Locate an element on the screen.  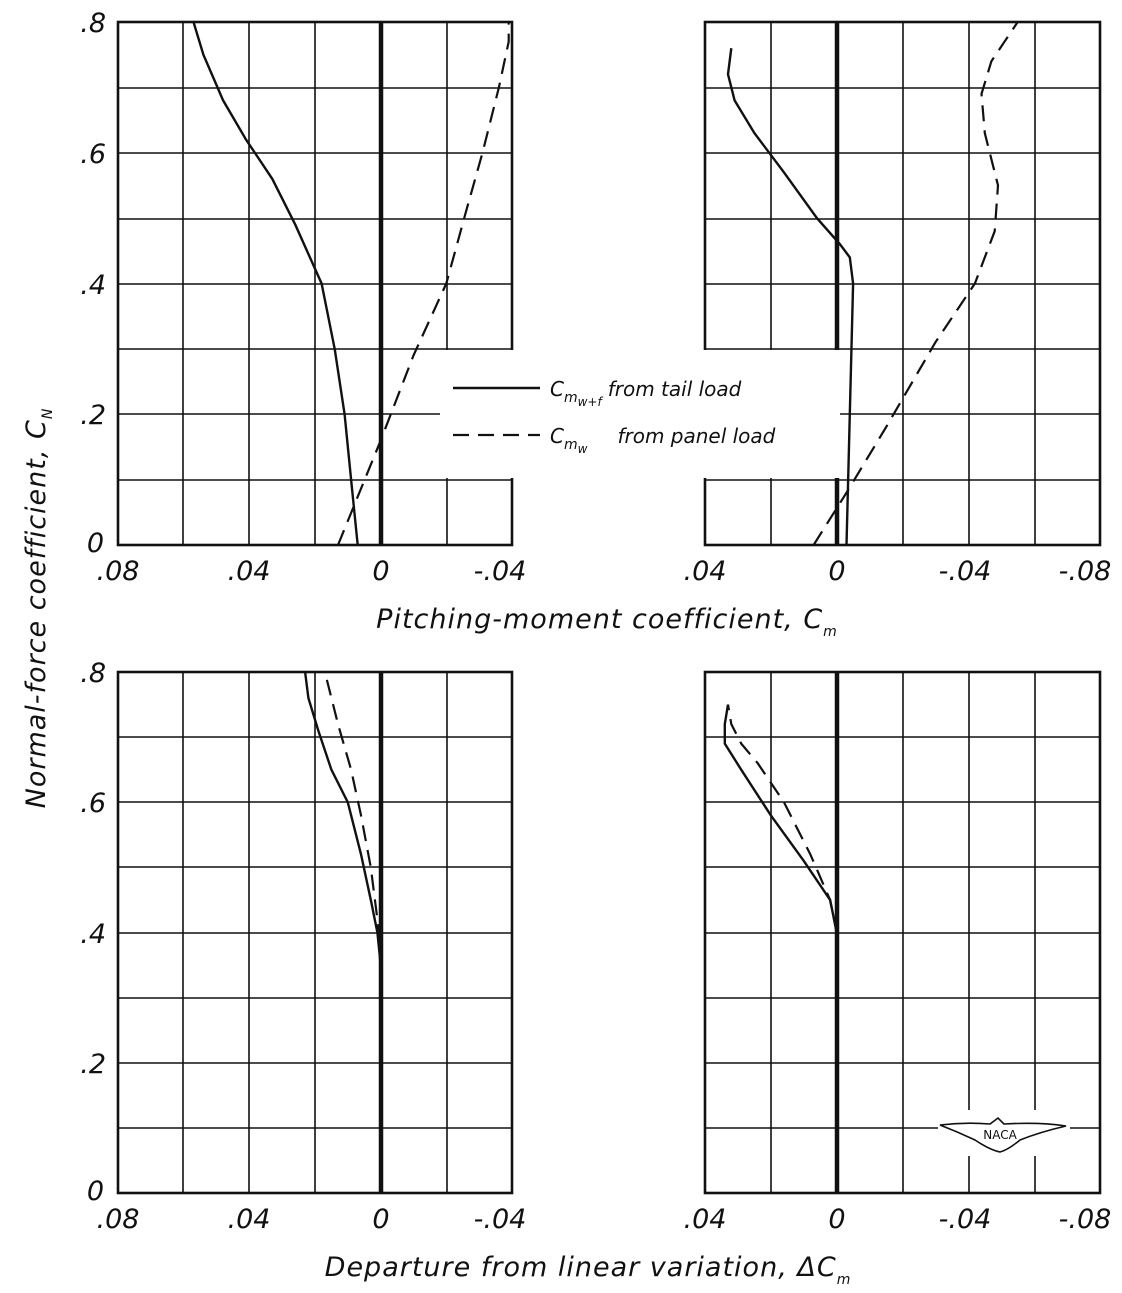
panel-bottom-right is located at coordinates (902, 932).